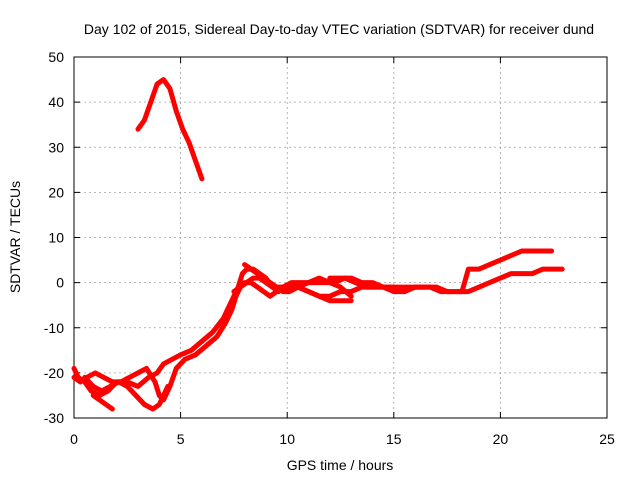 Image resolution: width=640 pixels, height=480 pixels. Describe the element at coordinates (74, 439) in the screenshot. I see `x-tick-label: 0` at that location.